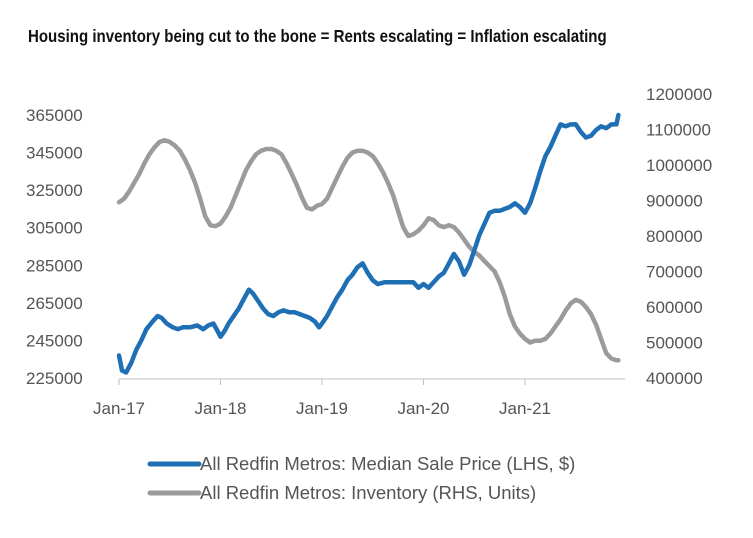  I want to click on x-tick-label: Jan-18, so click(221, 408).